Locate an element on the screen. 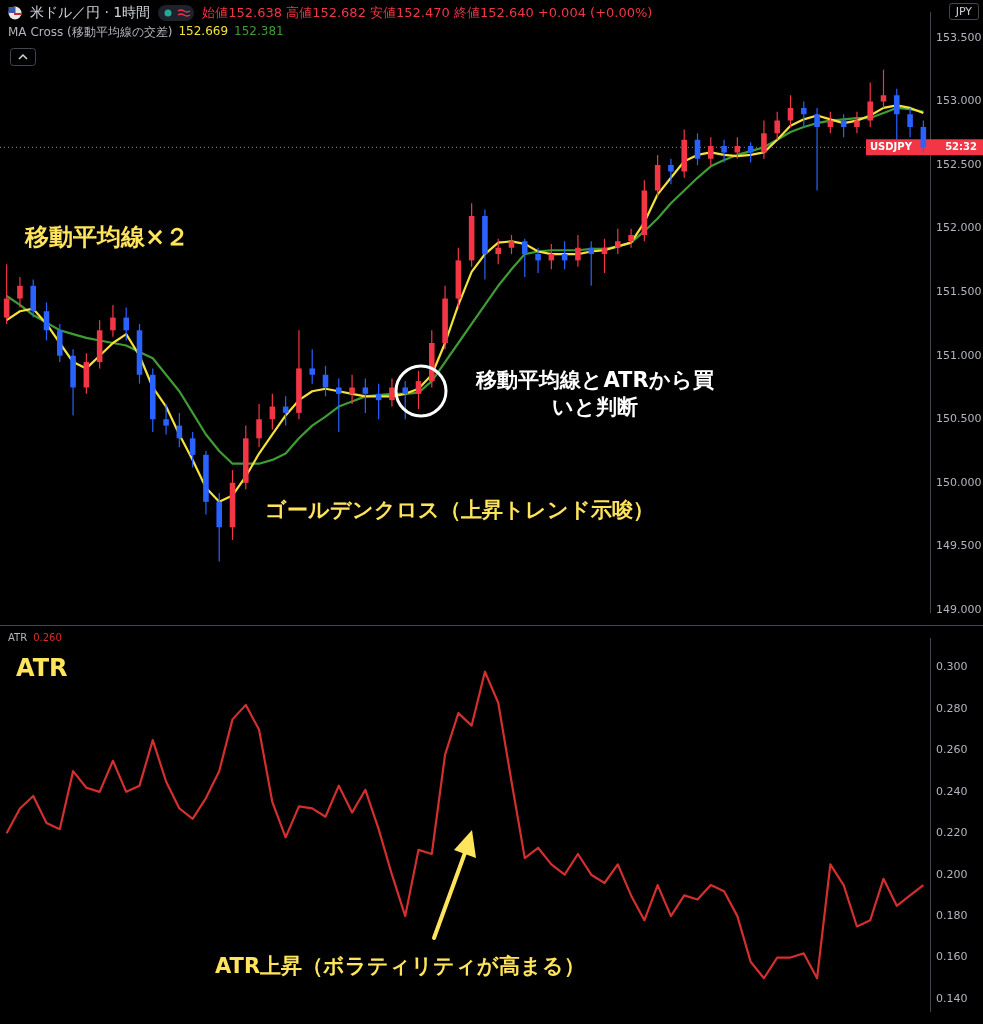  y-tick-label: 0.180 is located at coordinates (952, 915).